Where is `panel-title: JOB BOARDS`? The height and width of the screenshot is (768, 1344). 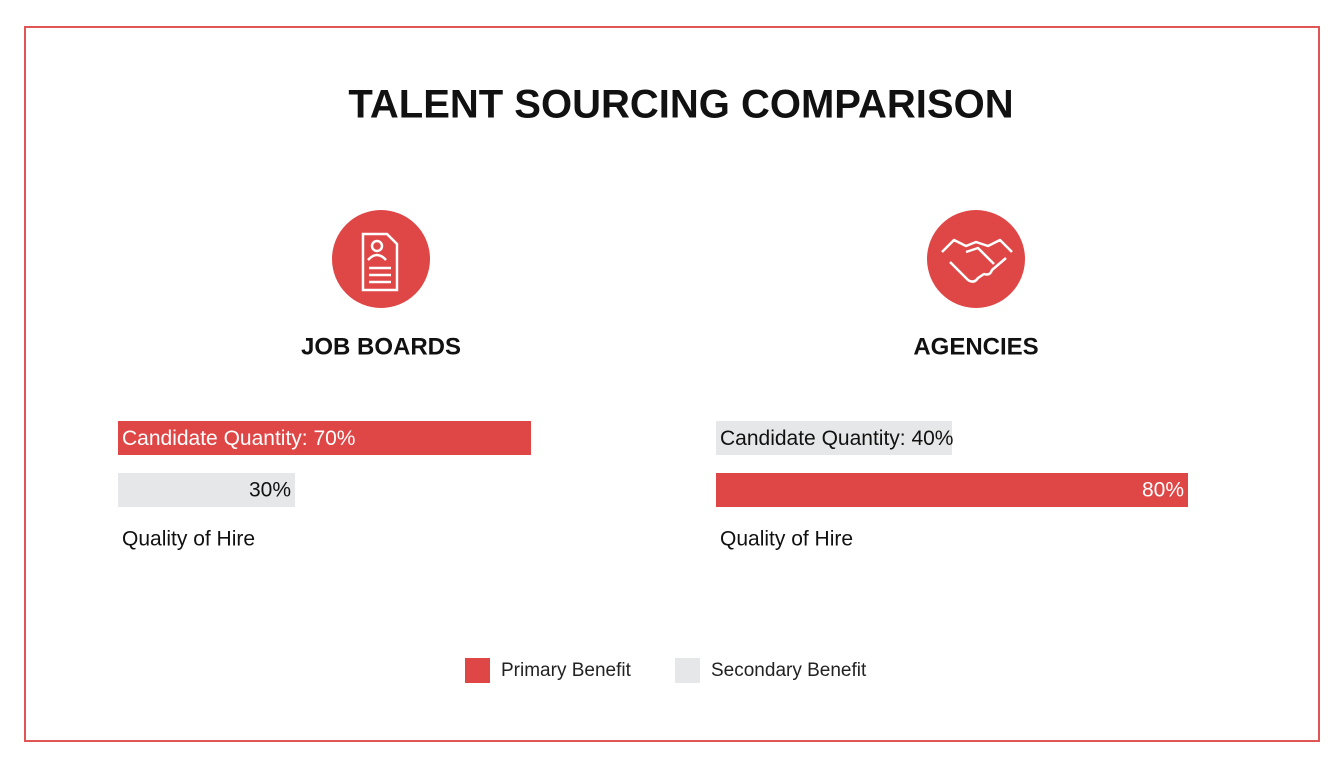
panel-title: JOB BOARDS is located at coordinates (381, 346).